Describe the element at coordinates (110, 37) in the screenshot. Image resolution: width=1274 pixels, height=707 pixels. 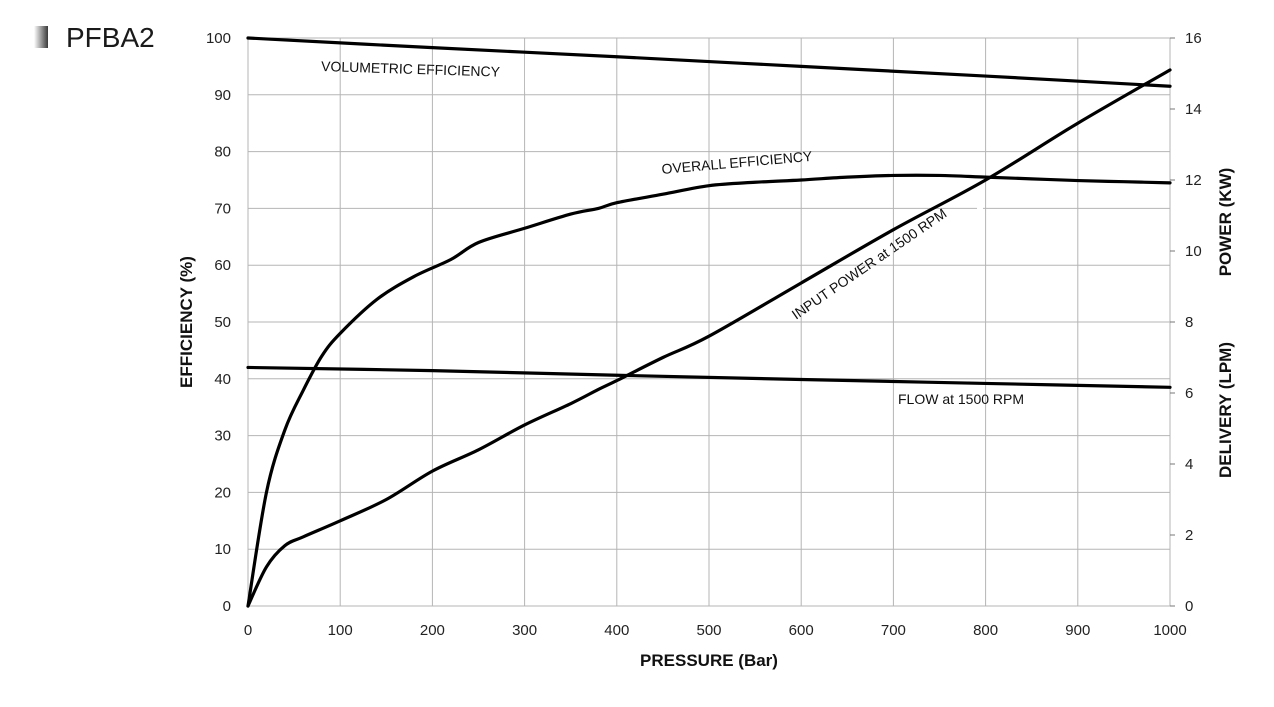
I see `page-title: PFBA2` at that location.